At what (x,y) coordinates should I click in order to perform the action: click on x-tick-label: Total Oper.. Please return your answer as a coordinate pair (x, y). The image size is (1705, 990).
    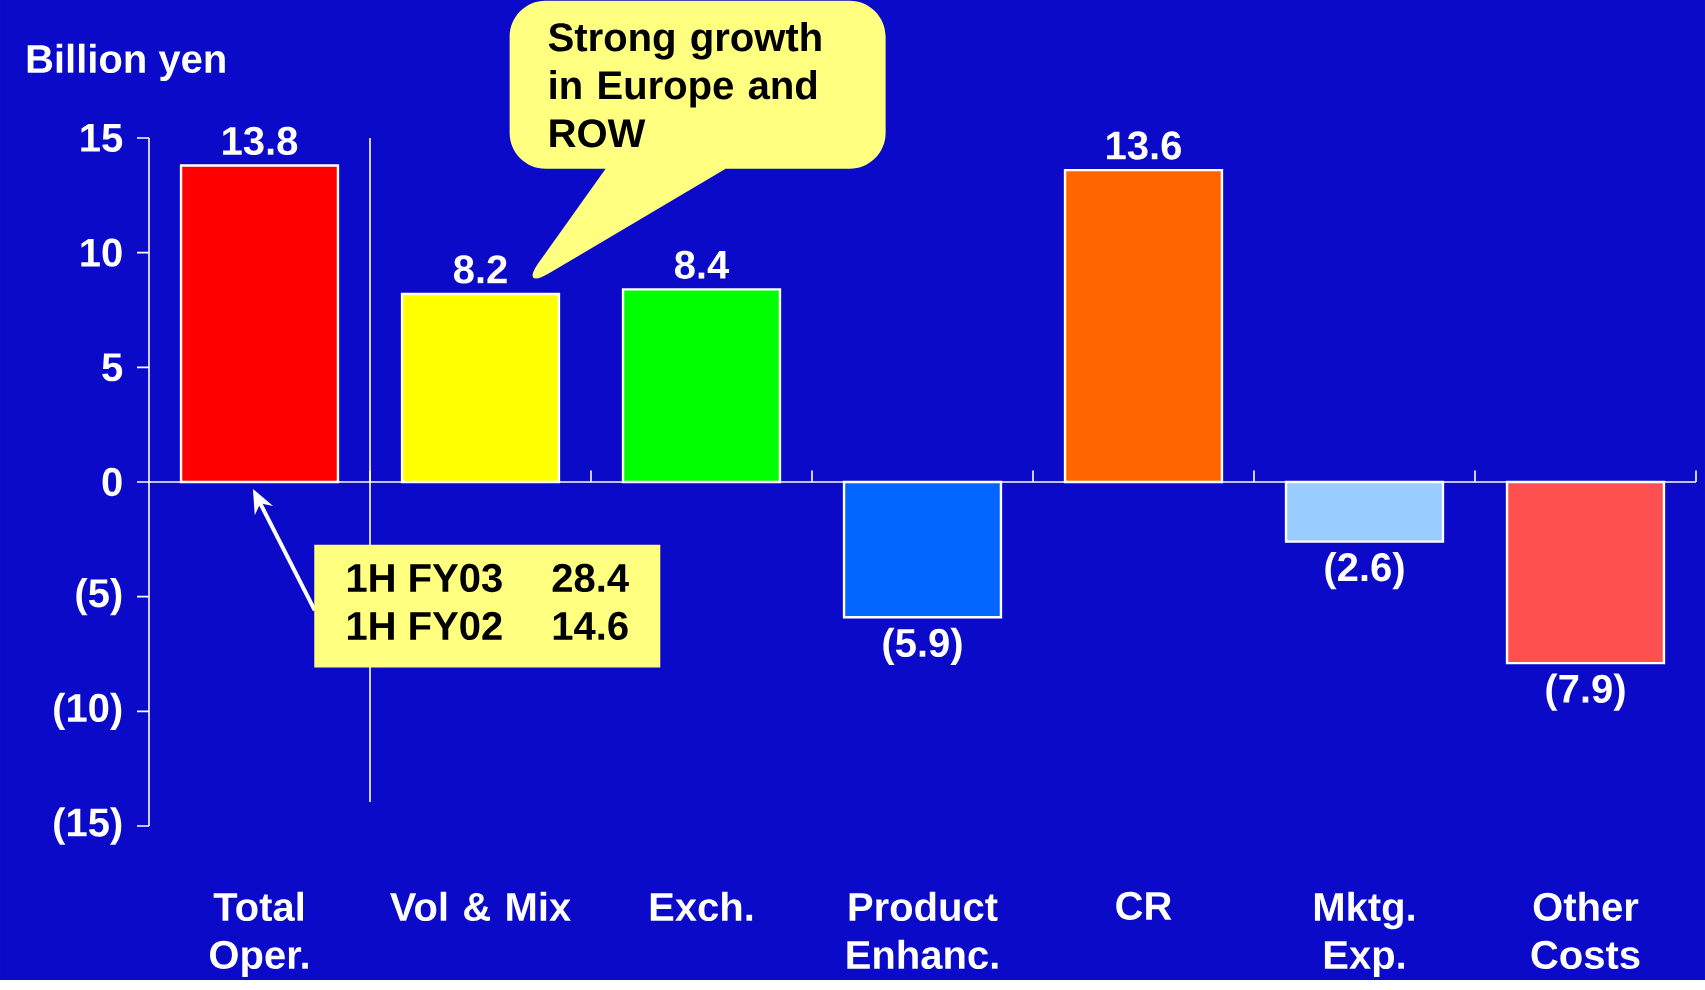
    Looking at the image, I should click on (259, 934).